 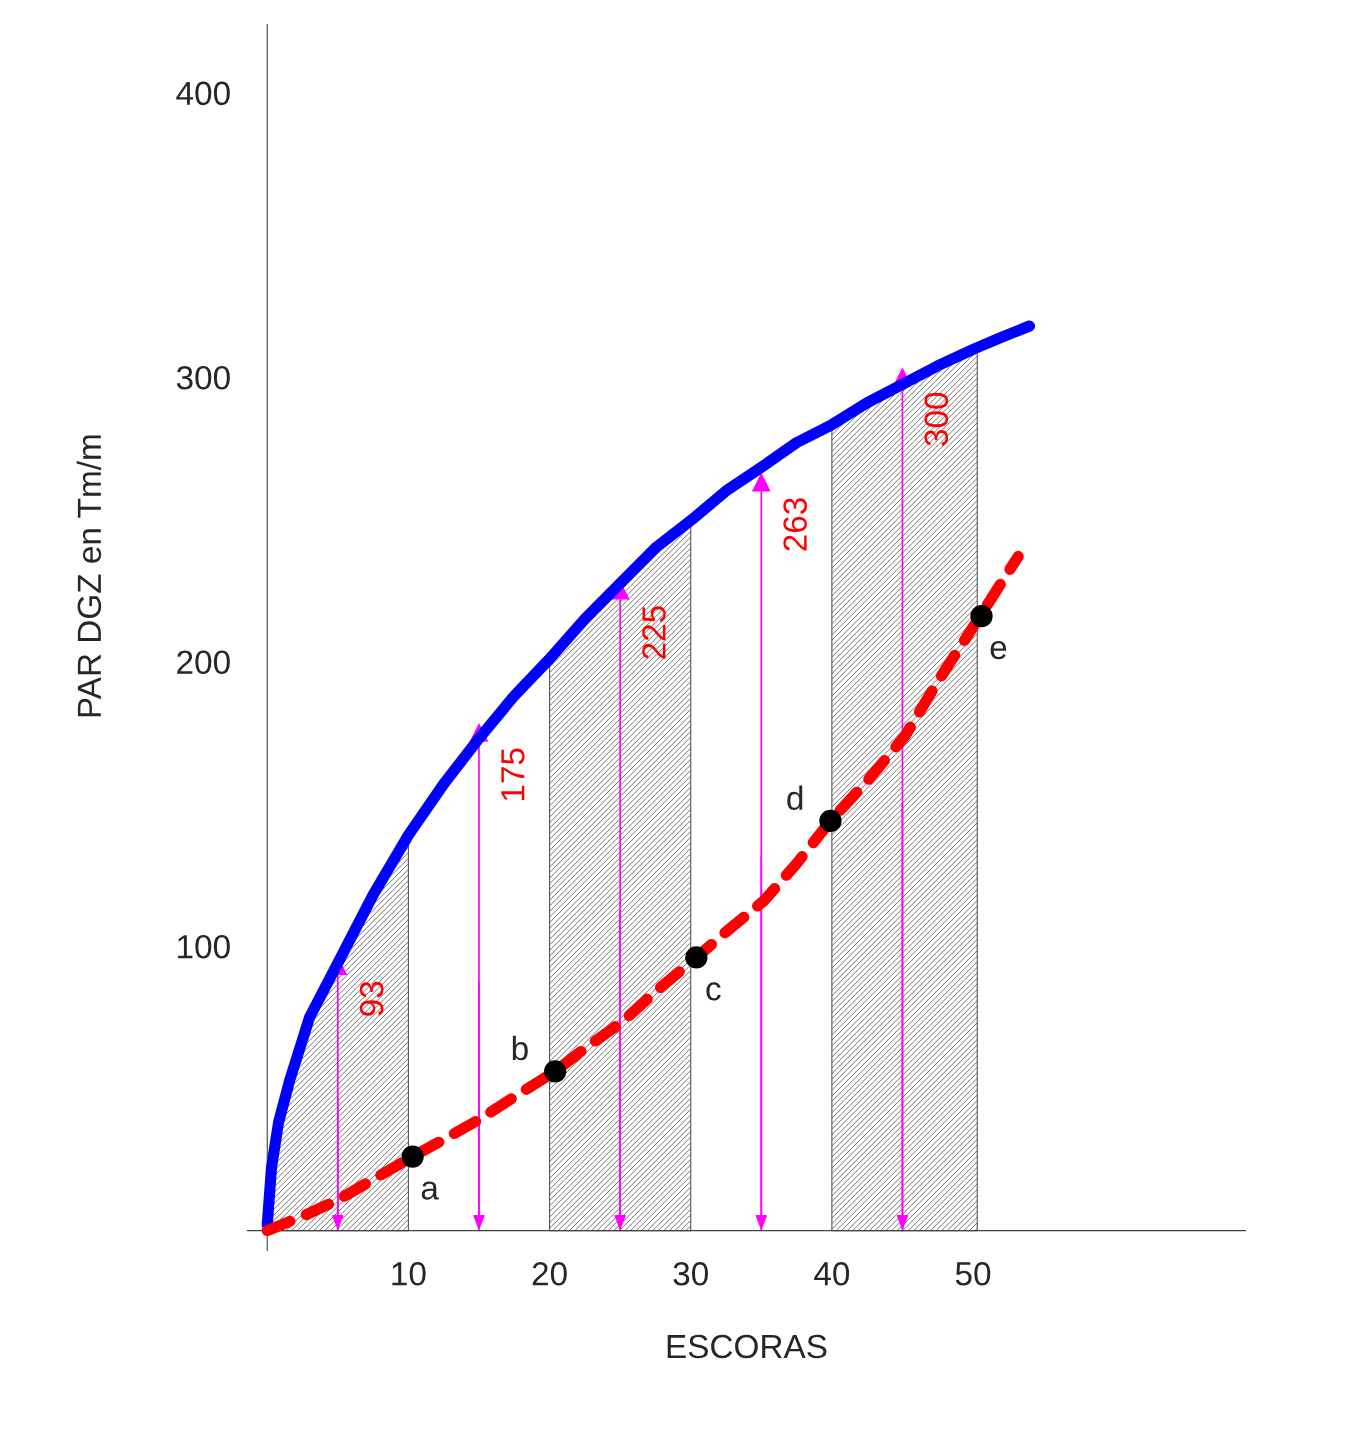 What do you see at coordinates (430, 1190) in the screenshot?
I see `data-label: a` at bounding box center [430, 1190].